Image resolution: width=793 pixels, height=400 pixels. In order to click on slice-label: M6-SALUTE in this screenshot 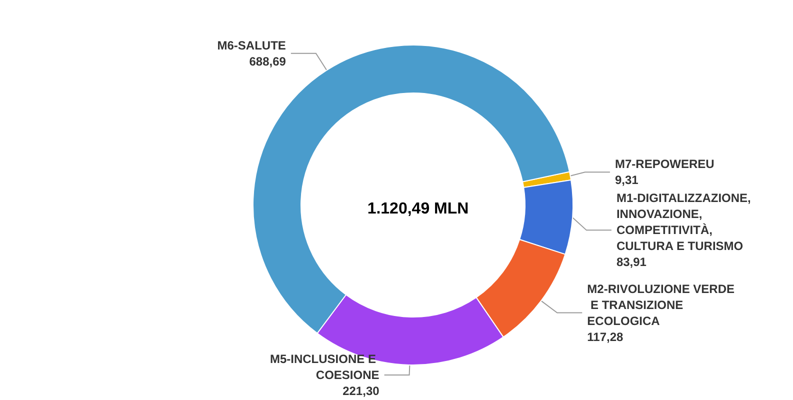, I will do `click(251, 45)`.